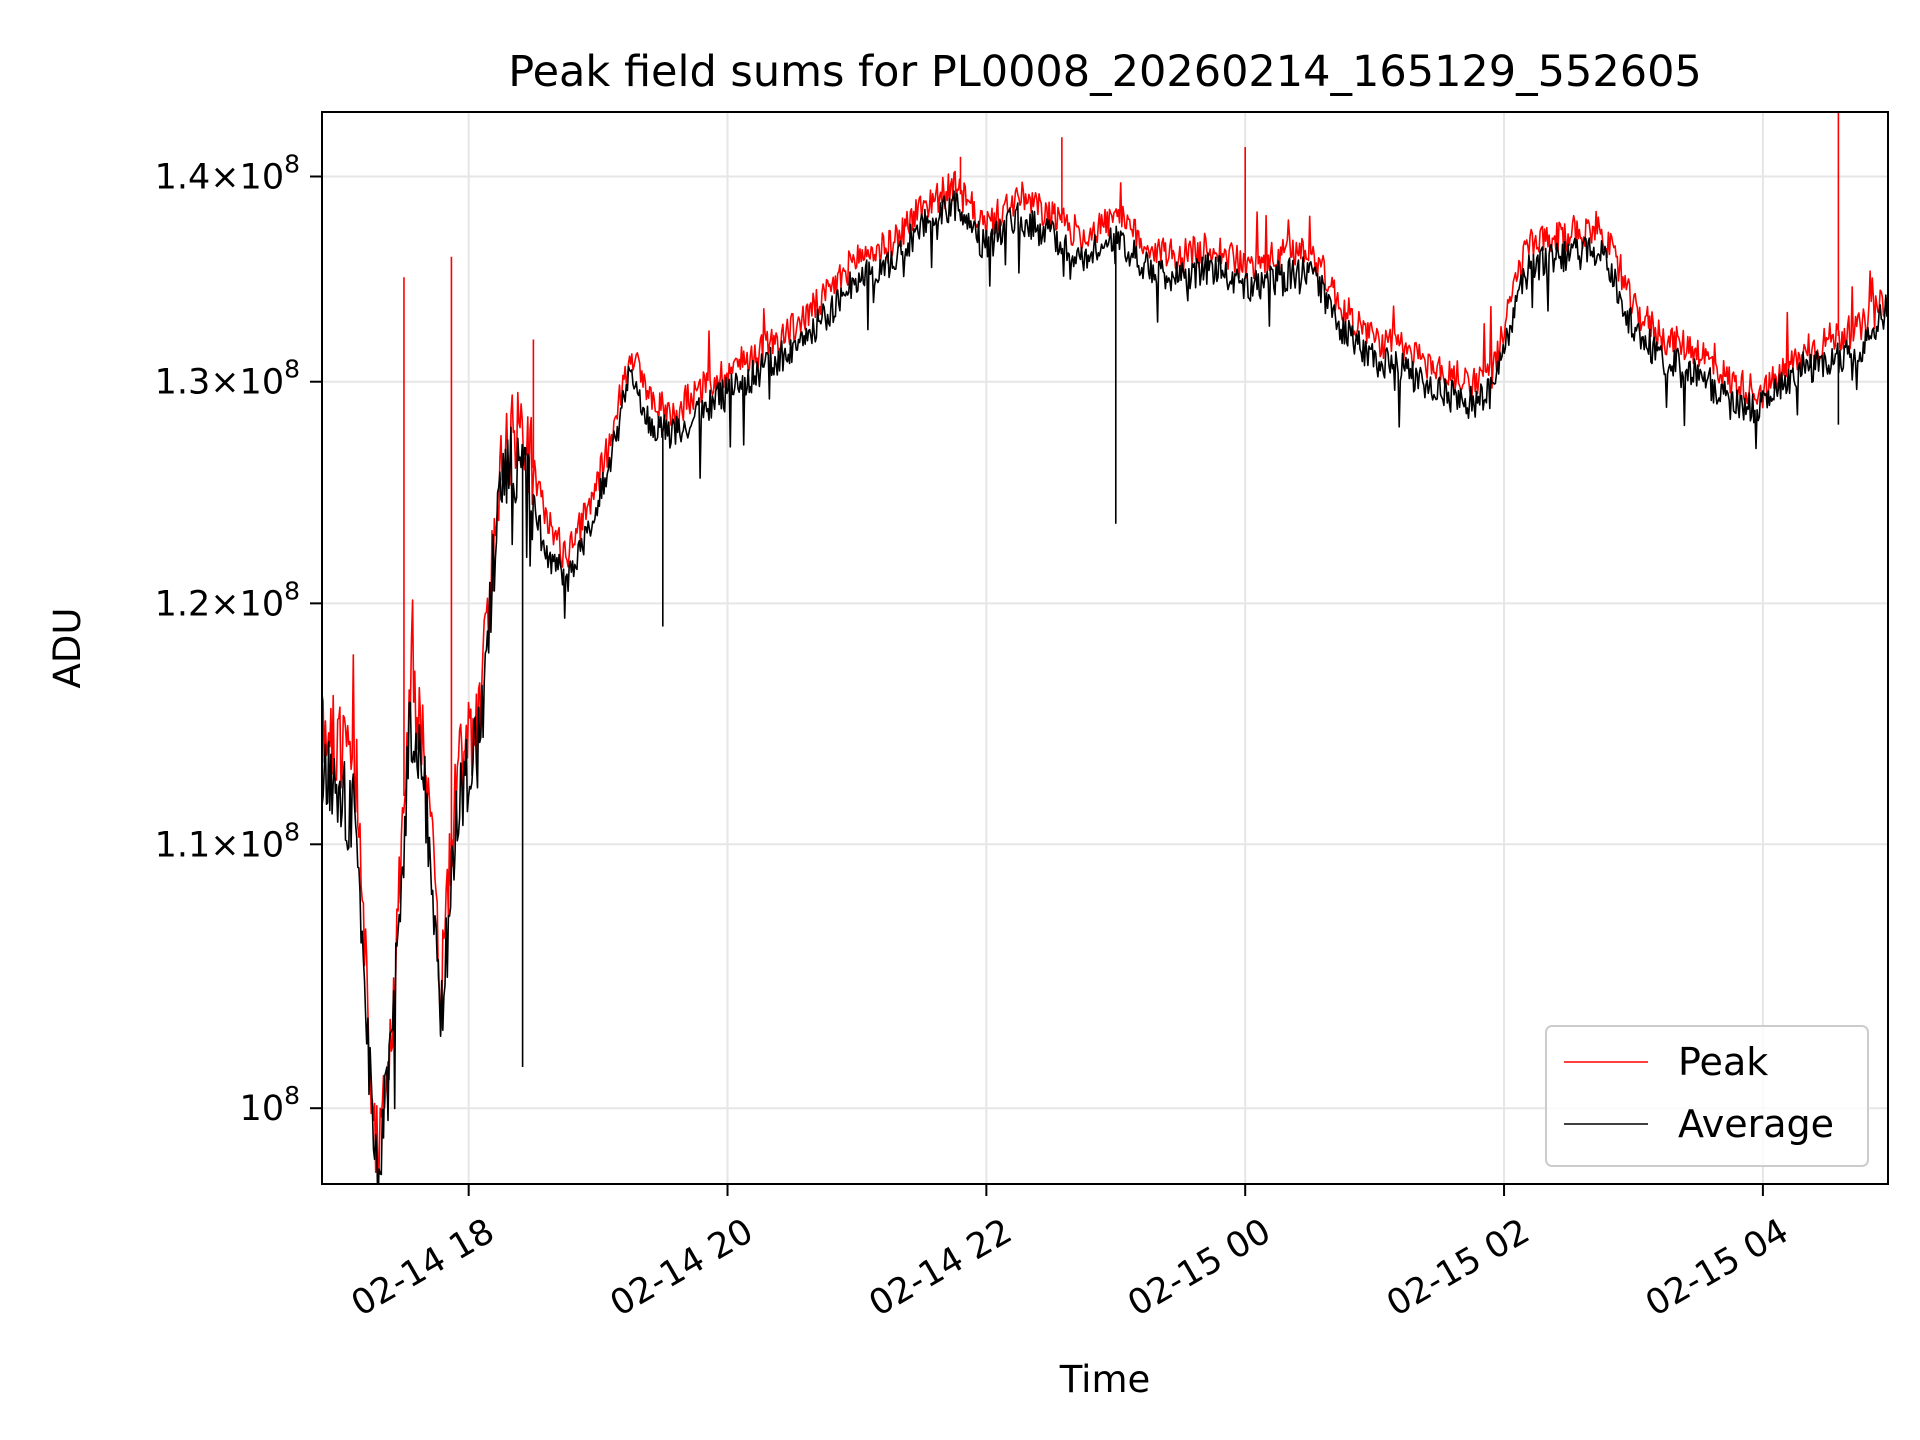  What do you see at coordinates (270, 1105) in the screenshot?
I see `y-tick-label: 108` at bounding box center [270, 1105].